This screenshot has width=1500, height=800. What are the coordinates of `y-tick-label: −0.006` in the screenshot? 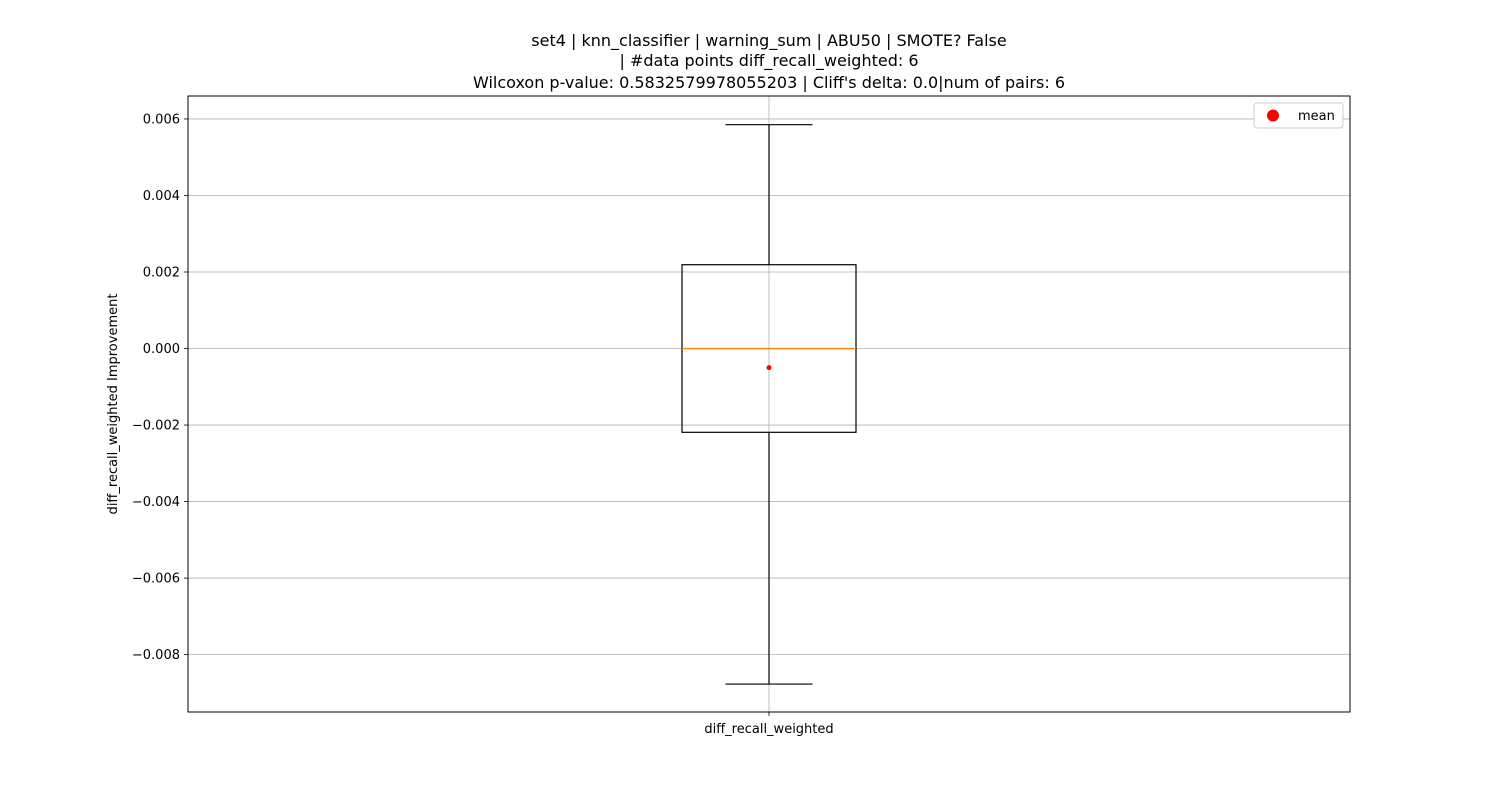 It's located at (156, 579).